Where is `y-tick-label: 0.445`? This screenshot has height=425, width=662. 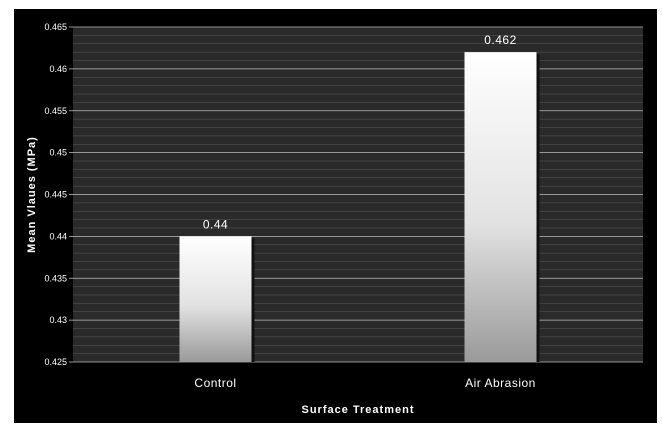
y-tick-label: 0.445 is located at coordinates (55, 195).